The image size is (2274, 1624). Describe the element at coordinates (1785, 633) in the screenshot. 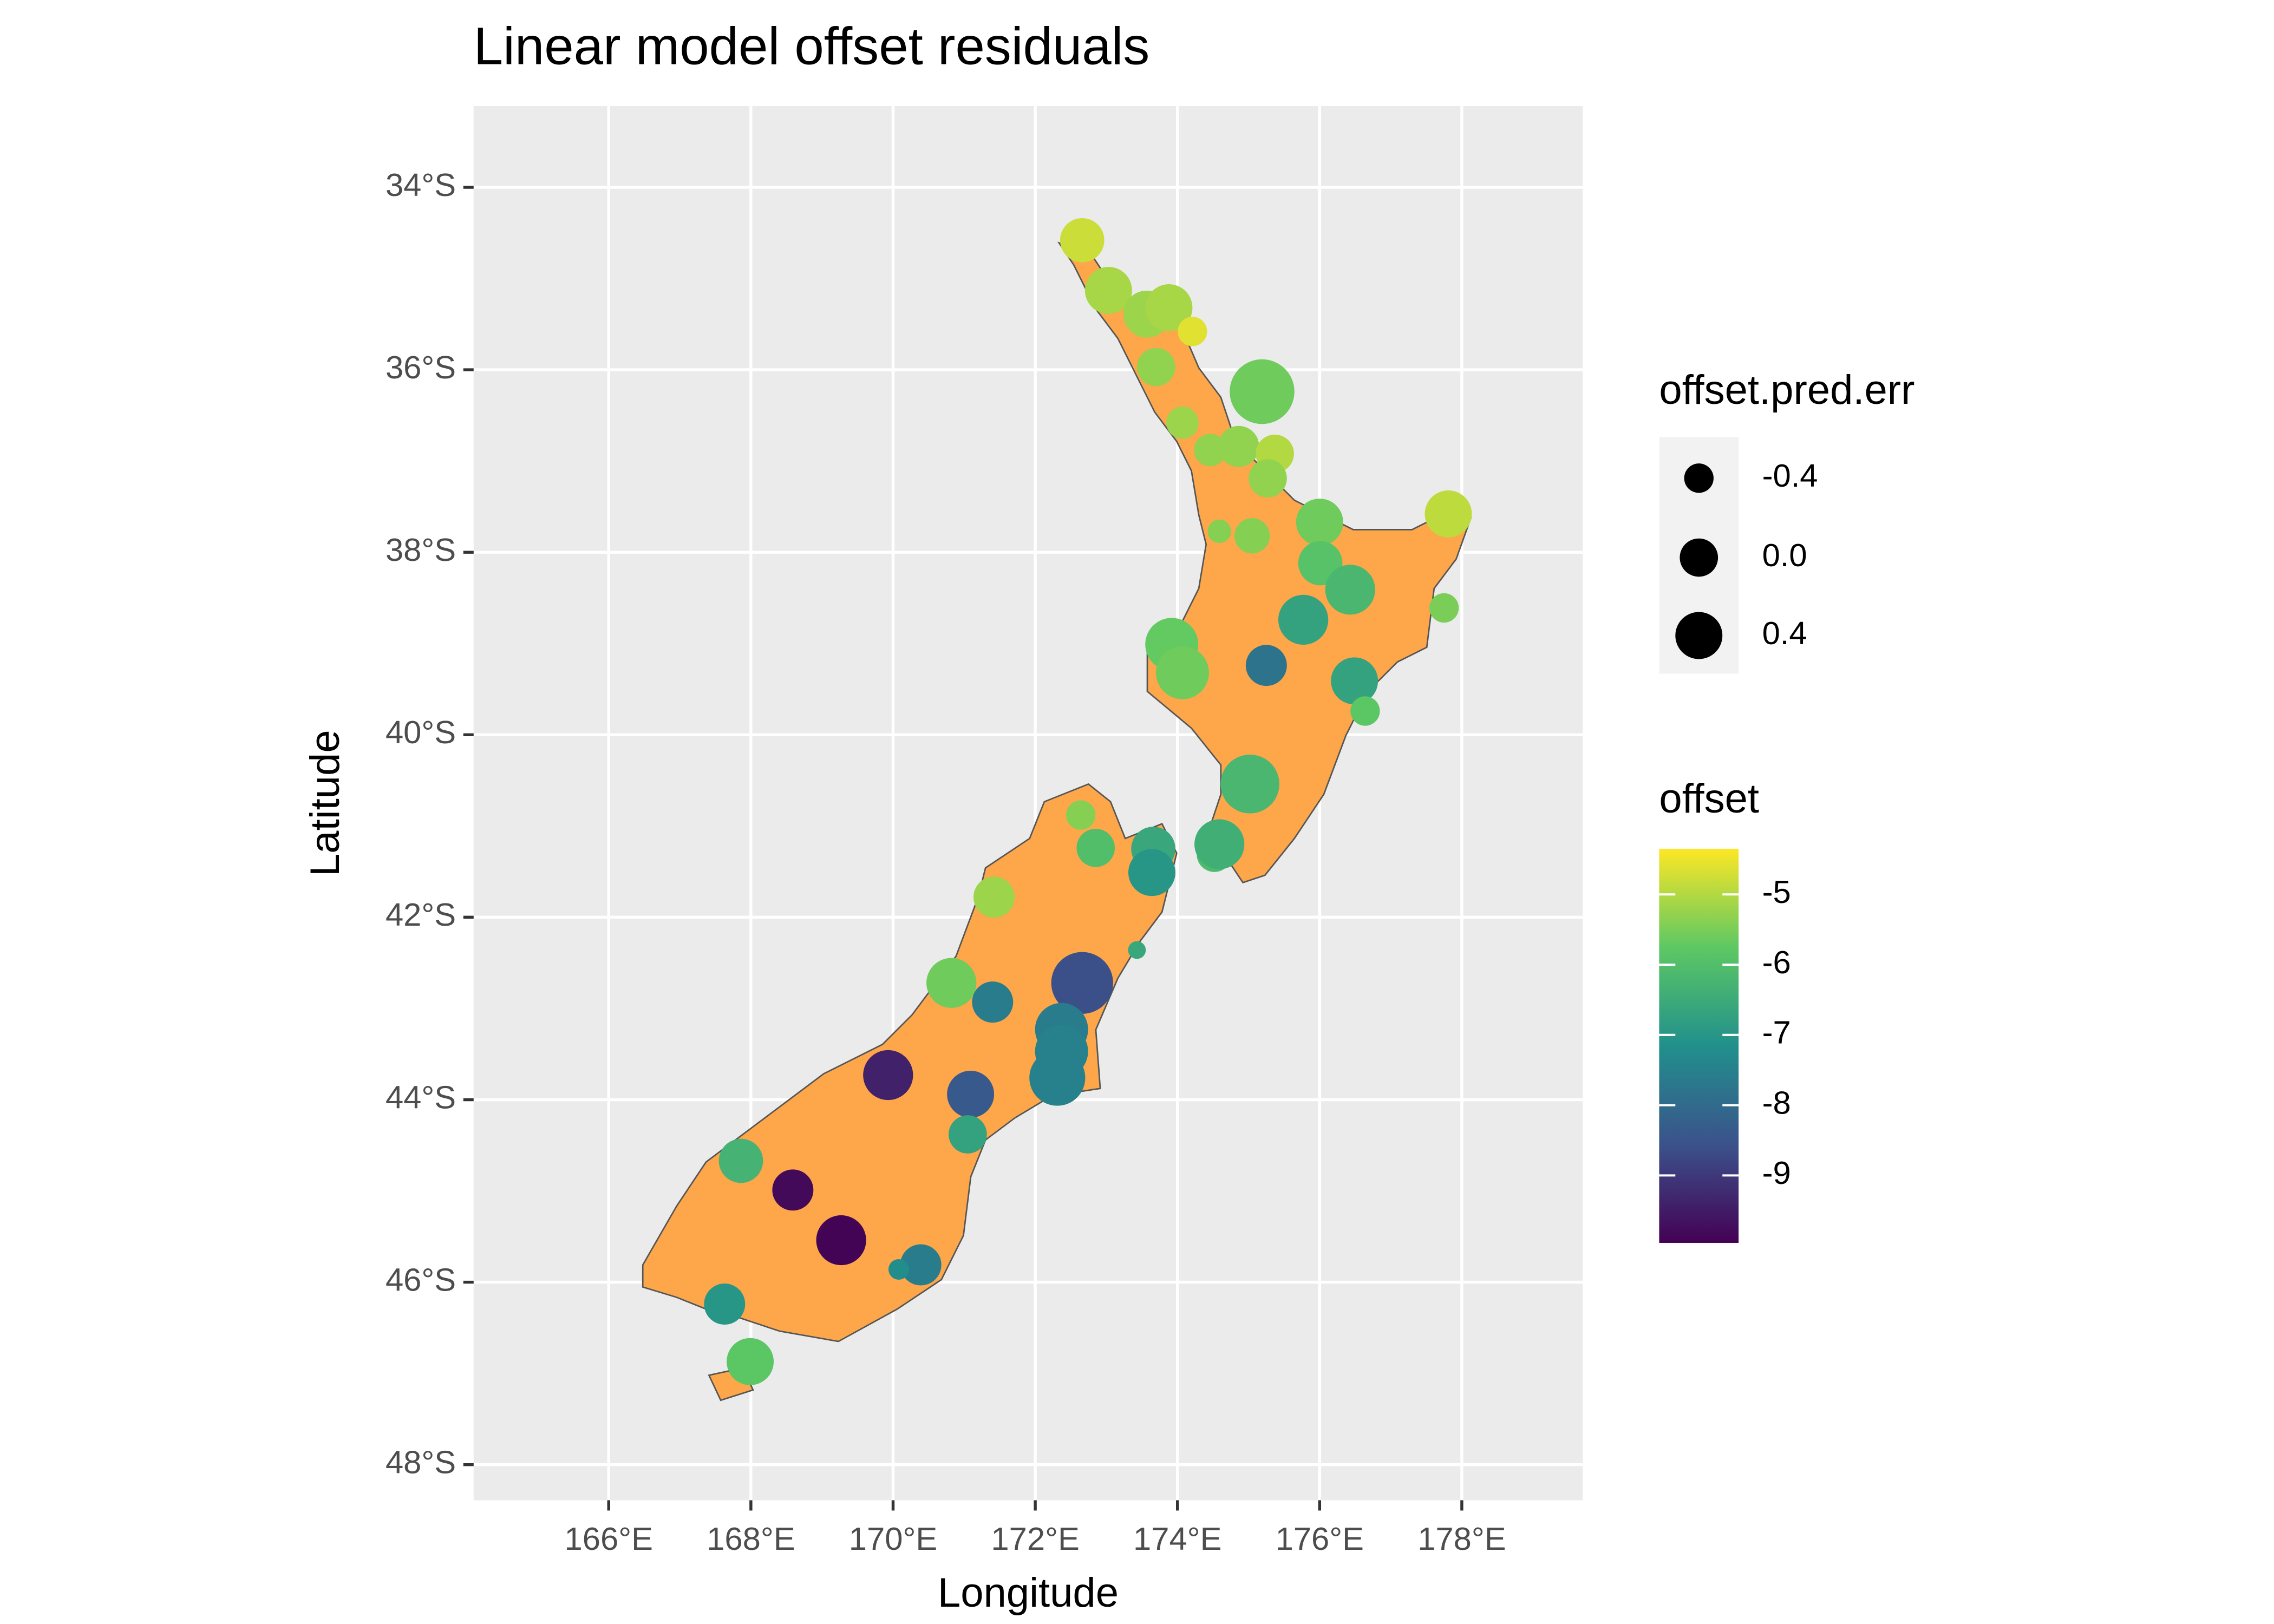

I see `size-legend-label: 0.4` at that location.